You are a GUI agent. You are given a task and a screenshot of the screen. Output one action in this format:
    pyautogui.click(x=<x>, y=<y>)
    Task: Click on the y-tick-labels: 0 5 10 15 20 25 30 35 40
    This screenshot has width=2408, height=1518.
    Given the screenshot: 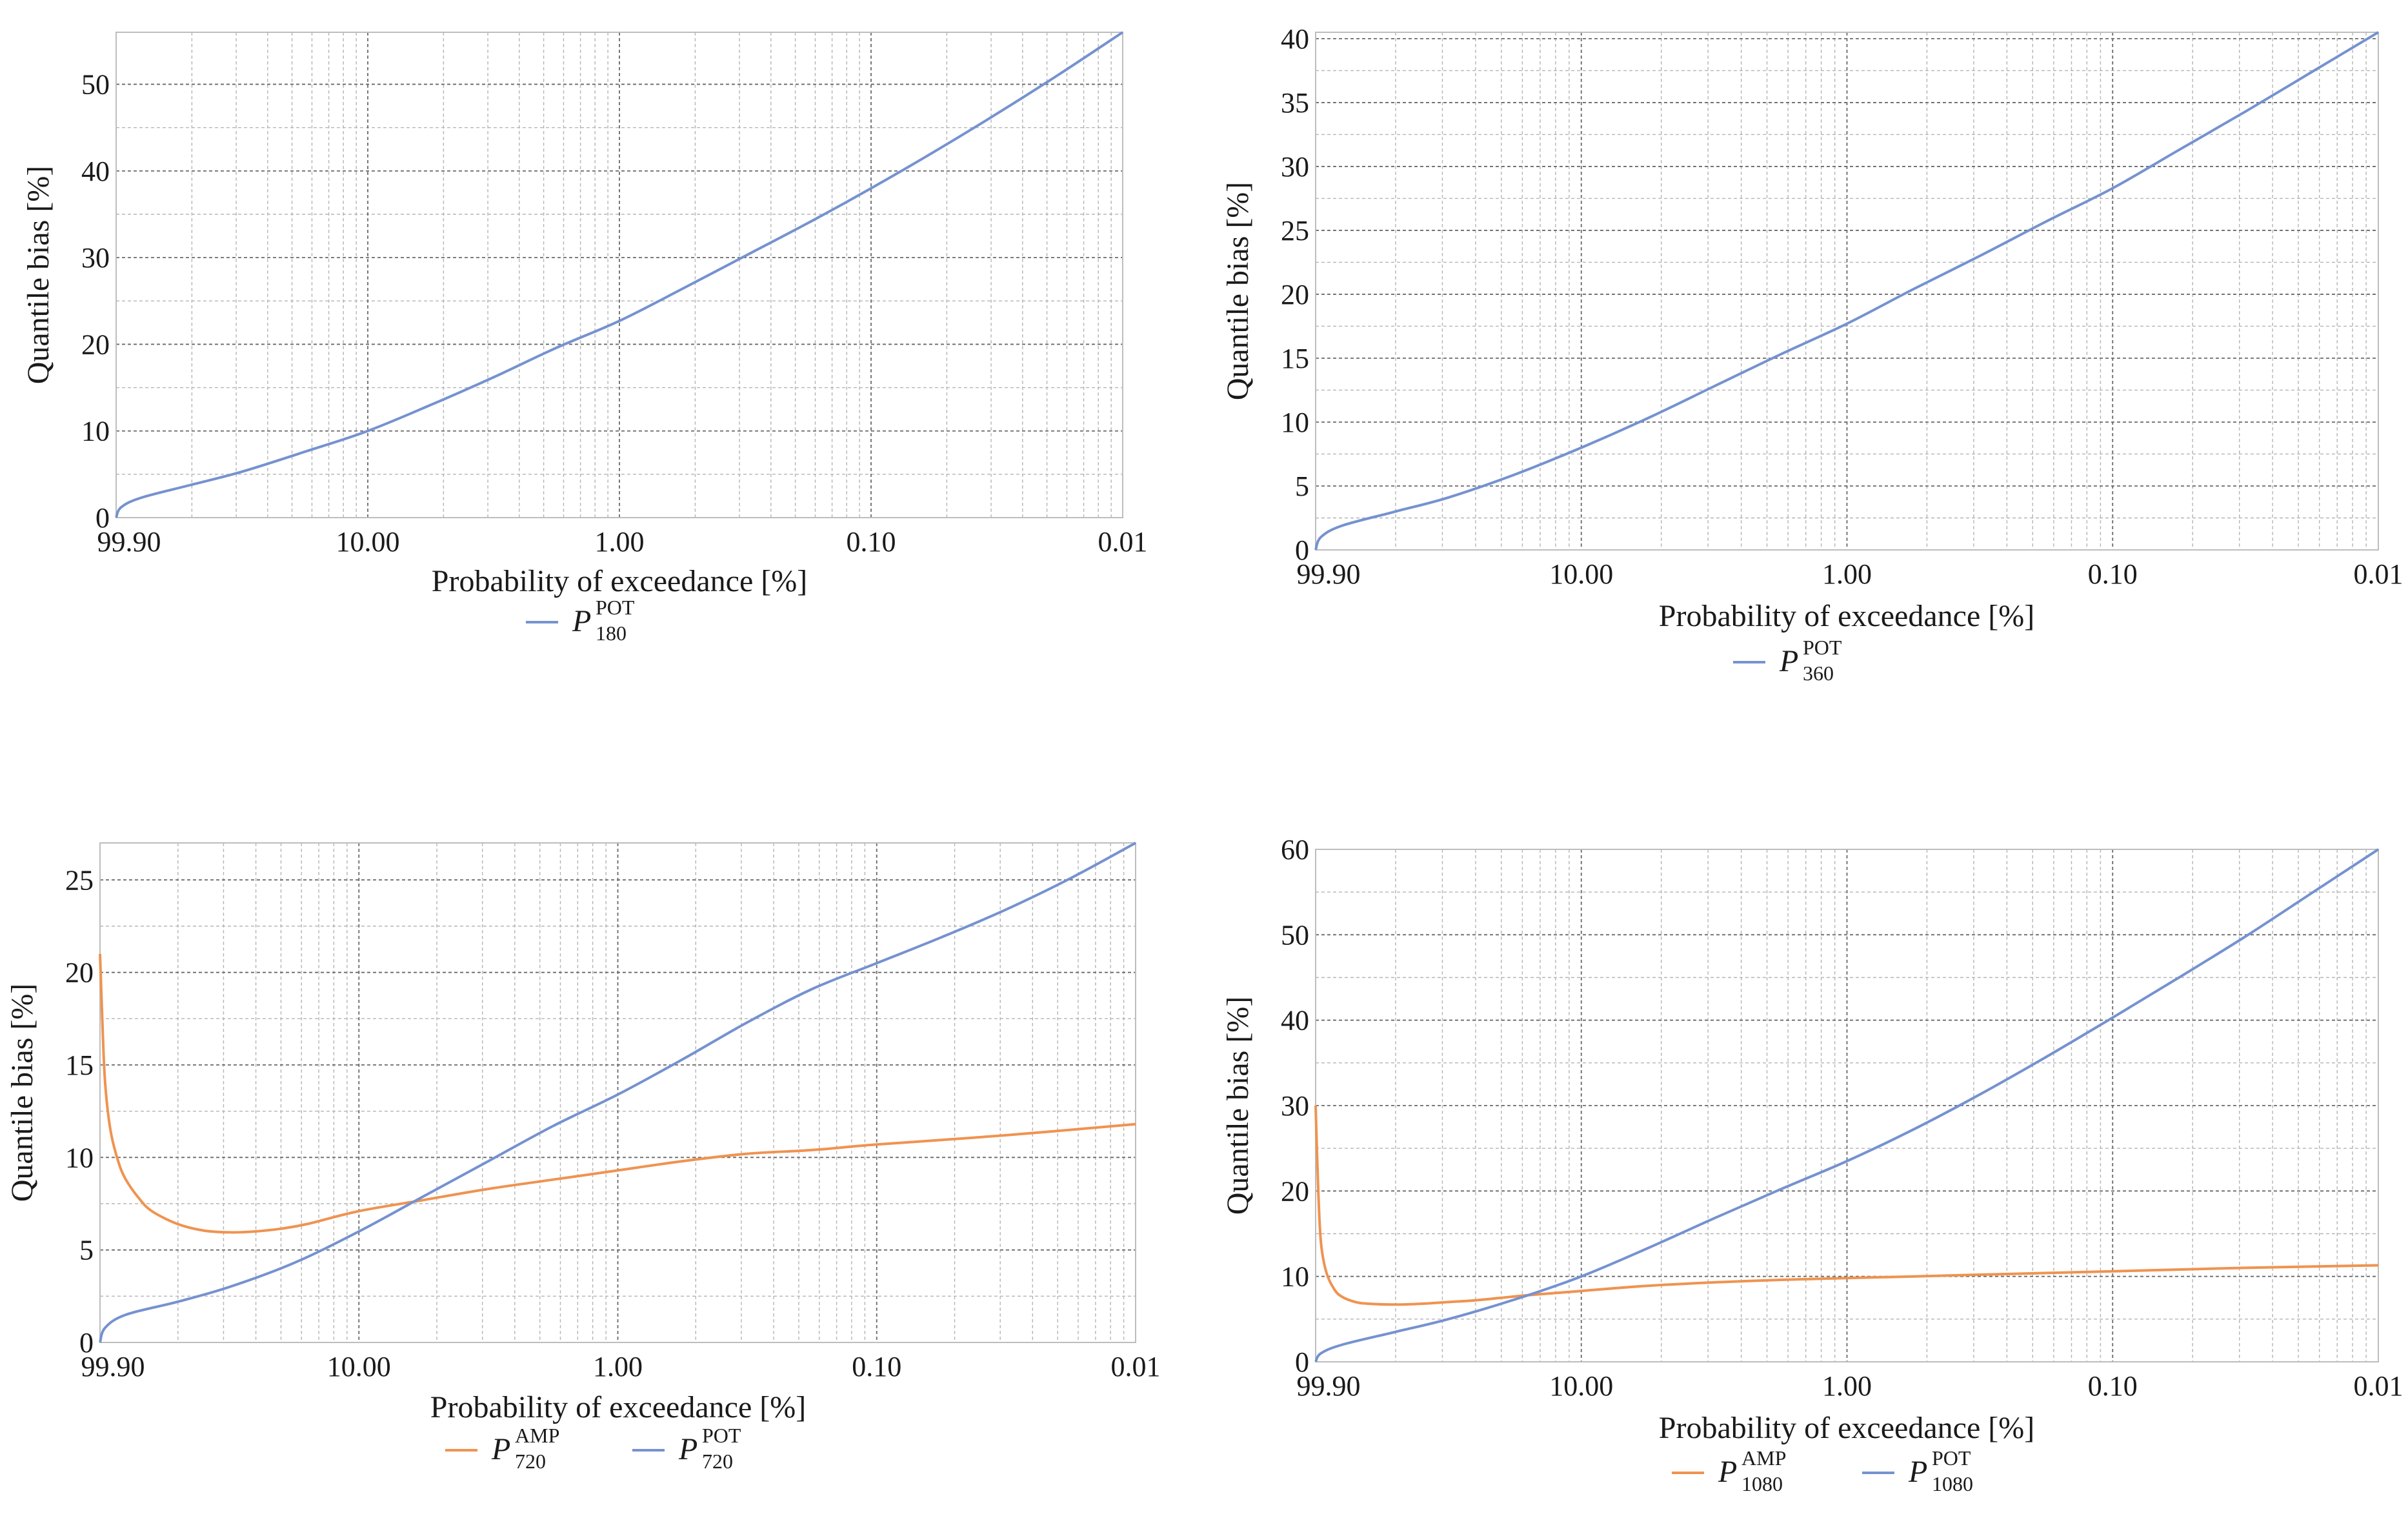 What is the action you would take?
    pyautogui.click(x=1295, y=294)
    